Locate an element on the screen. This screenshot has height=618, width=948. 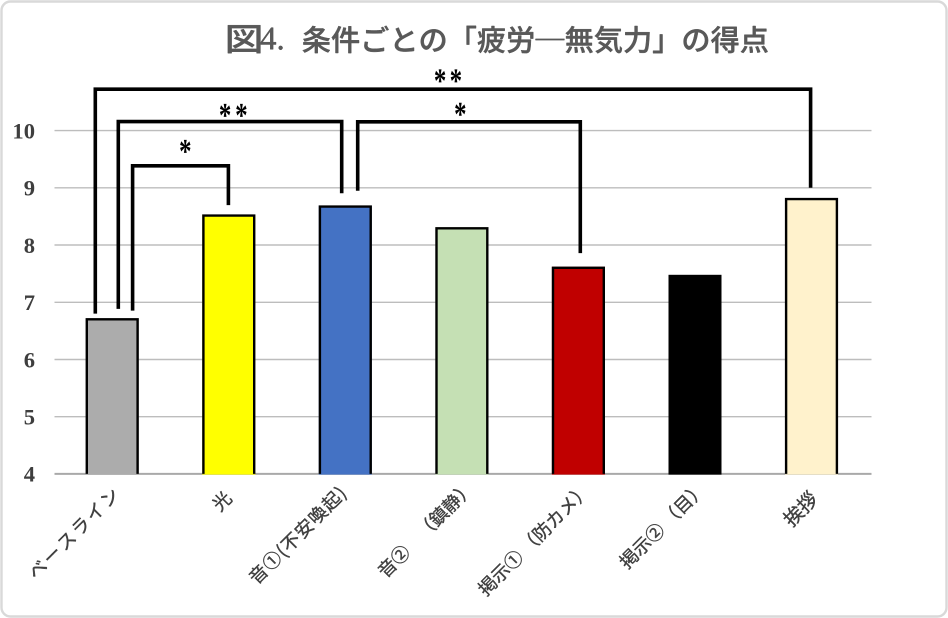
svg-text: 8 is located at coordinates (29, 245).